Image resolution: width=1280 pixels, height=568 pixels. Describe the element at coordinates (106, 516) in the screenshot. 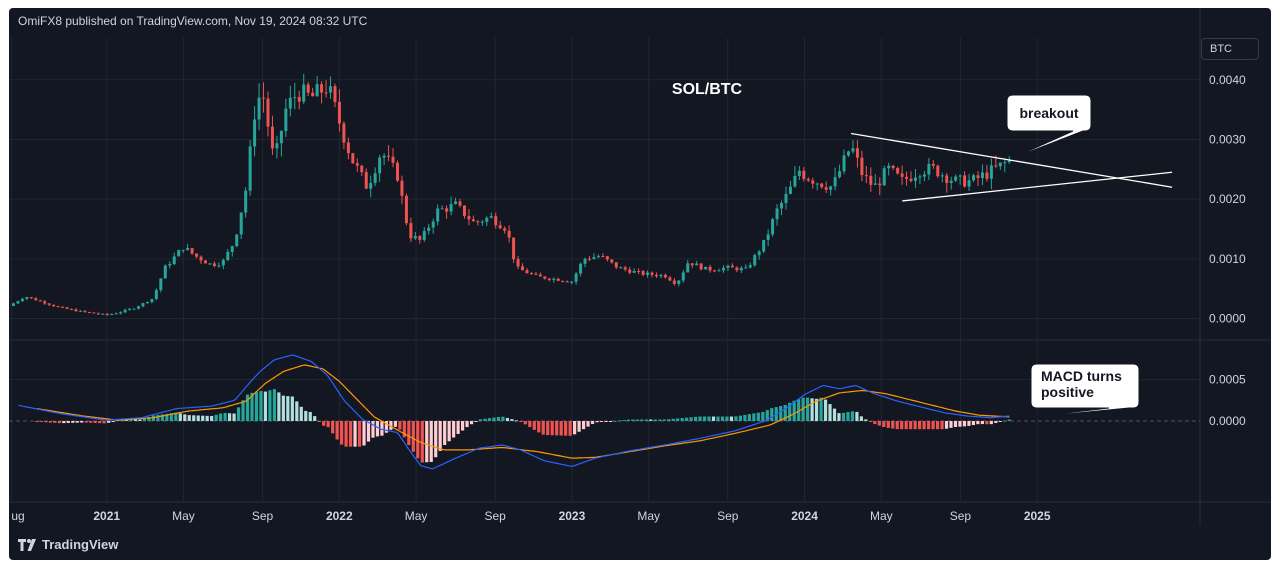

I see `x-tick-label: 2021` at that location.